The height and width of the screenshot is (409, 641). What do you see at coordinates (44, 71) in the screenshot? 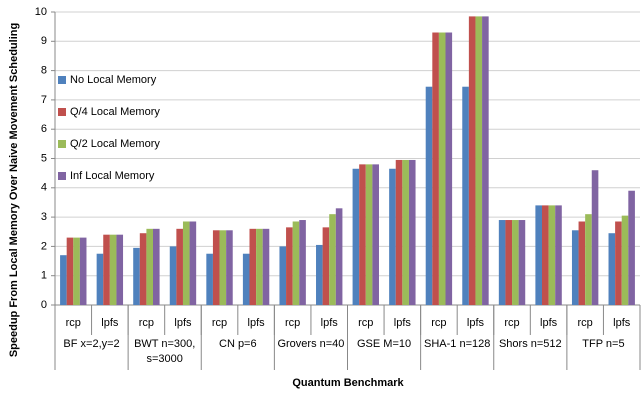
I see `y-tick-label: 8` at bounding box center [44, 71].